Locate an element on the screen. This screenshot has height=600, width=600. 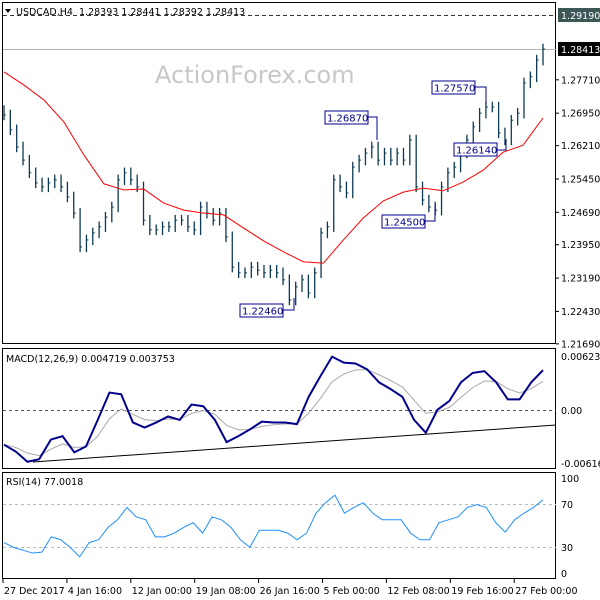
current-price-tag is located at coordinates (579, 49).